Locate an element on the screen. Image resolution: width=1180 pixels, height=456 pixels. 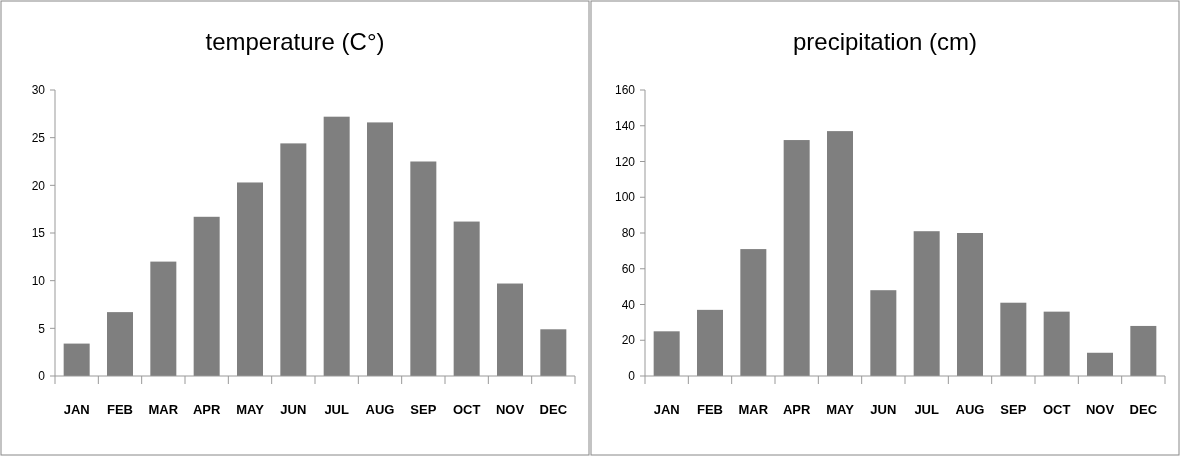
y-tick-label: 160 is located at coordinates (625, 90).